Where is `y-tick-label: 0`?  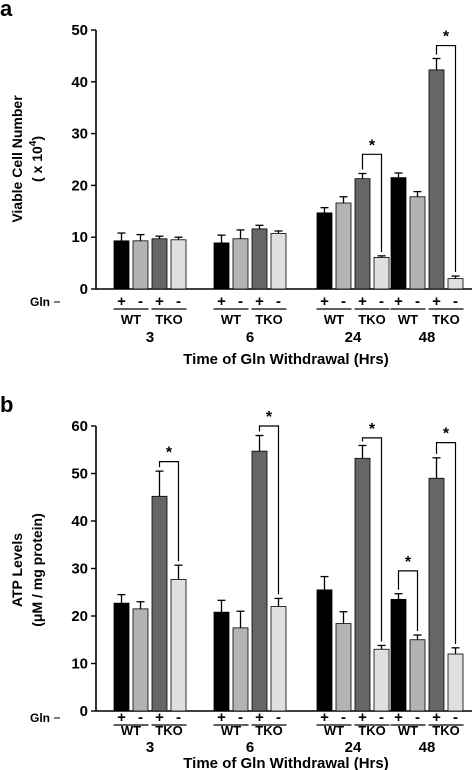
y-tick-label: 0 is located at coordinates (84, 711).